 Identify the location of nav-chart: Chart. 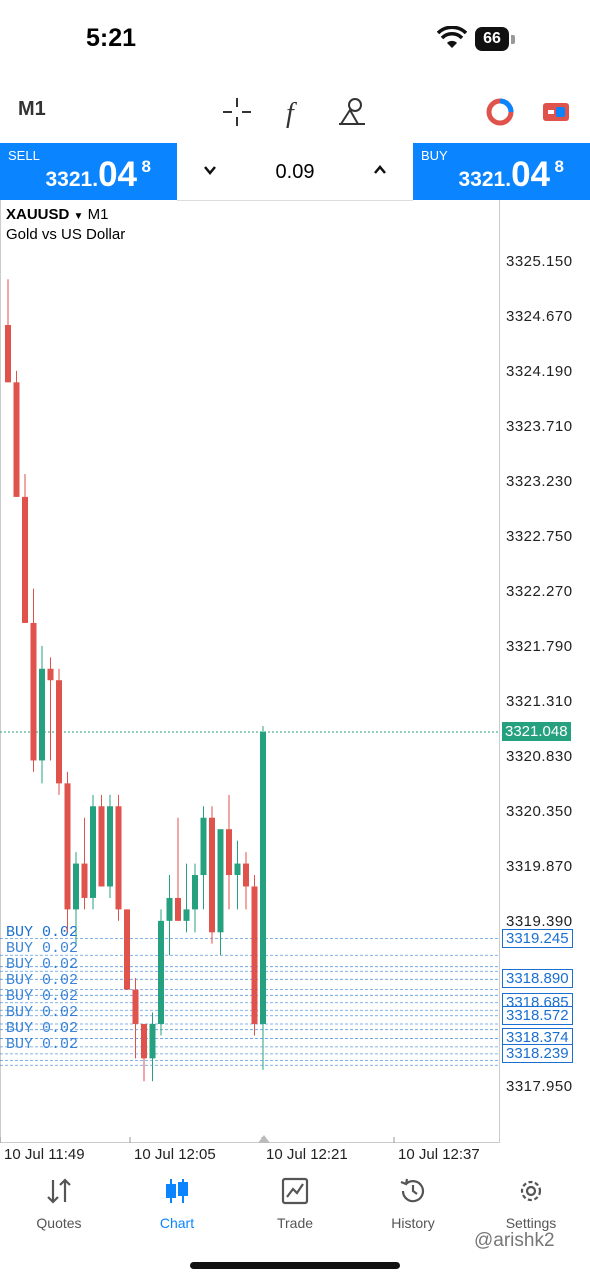
(177, 1207).